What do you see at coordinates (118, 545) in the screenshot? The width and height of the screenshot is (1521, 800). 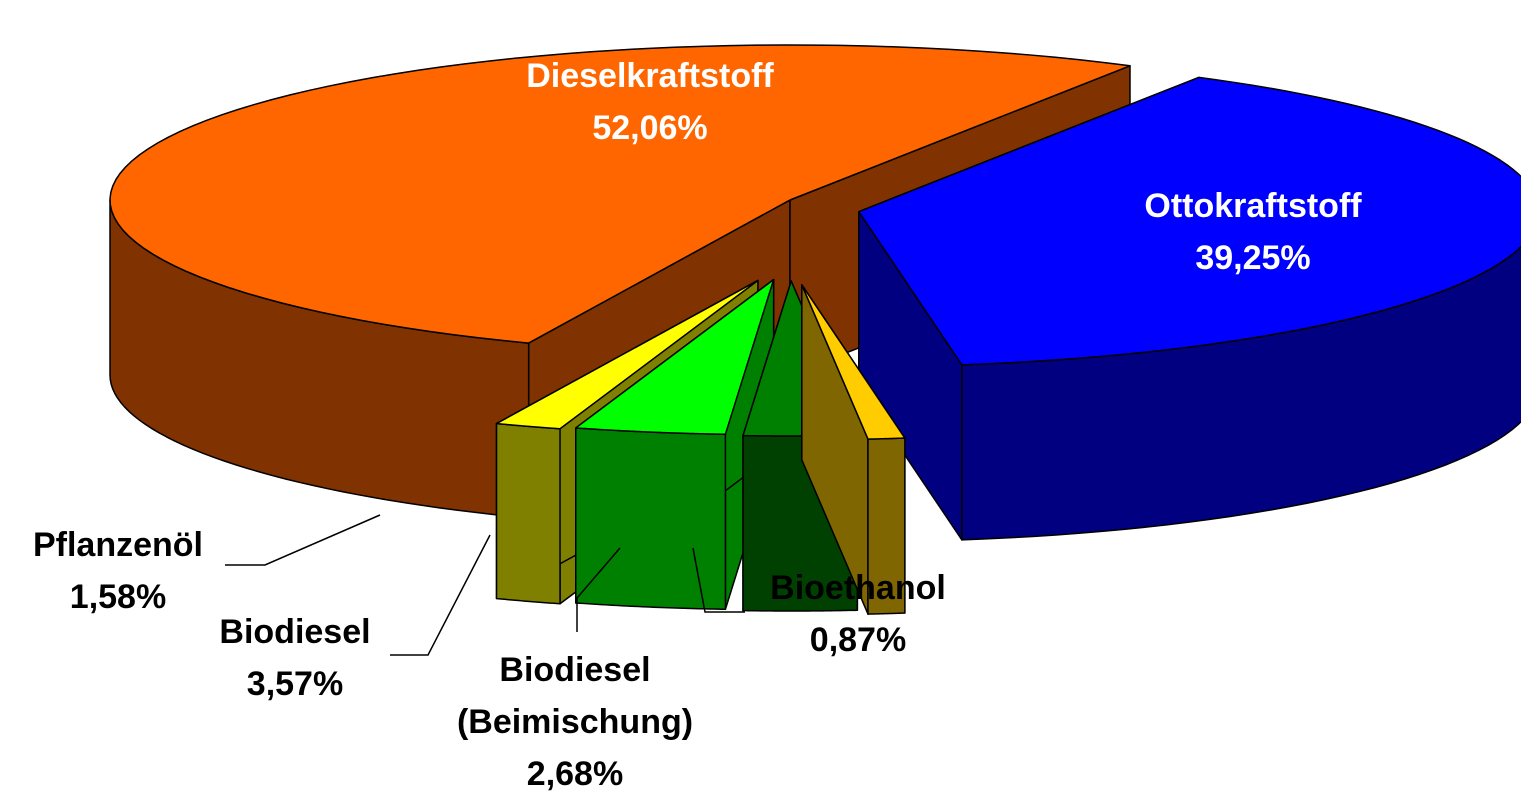 I see `slice-name: Pflanzenöl` at bounding box center [118, 545].